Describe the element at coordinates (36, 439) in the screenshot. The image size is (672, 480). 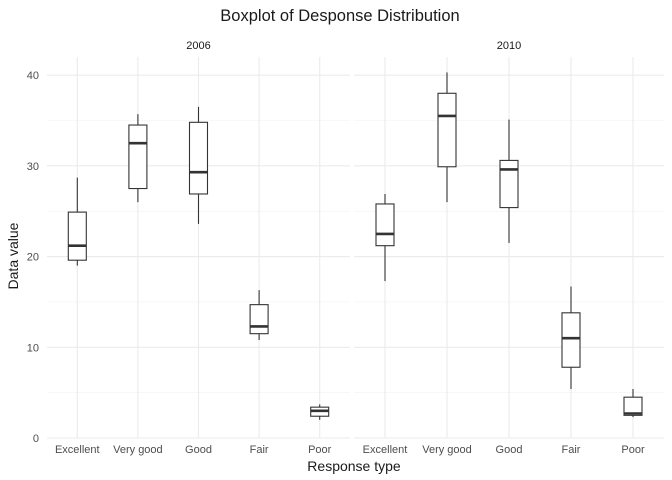
I see `y-tick-label: 0` at that location.